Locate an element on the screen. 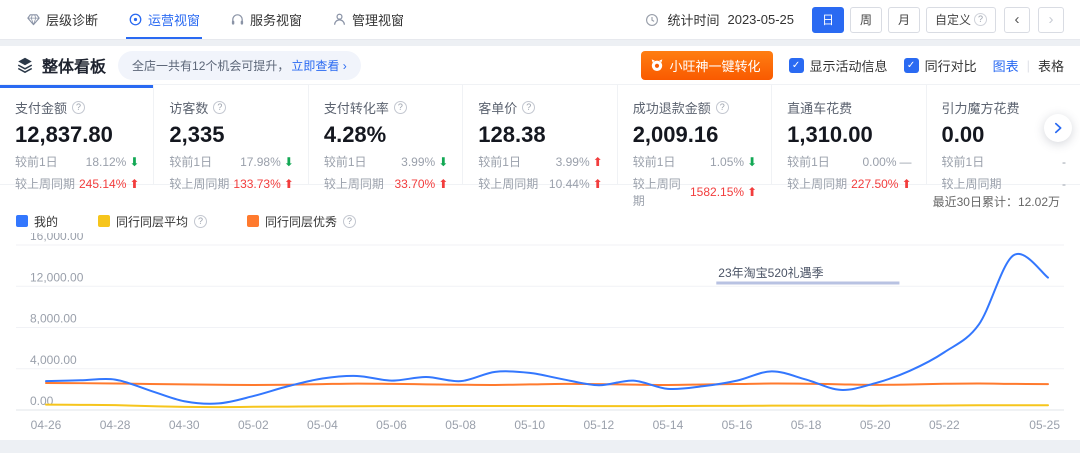  svg-text: 04-30 is located at coordinates (184, 425).